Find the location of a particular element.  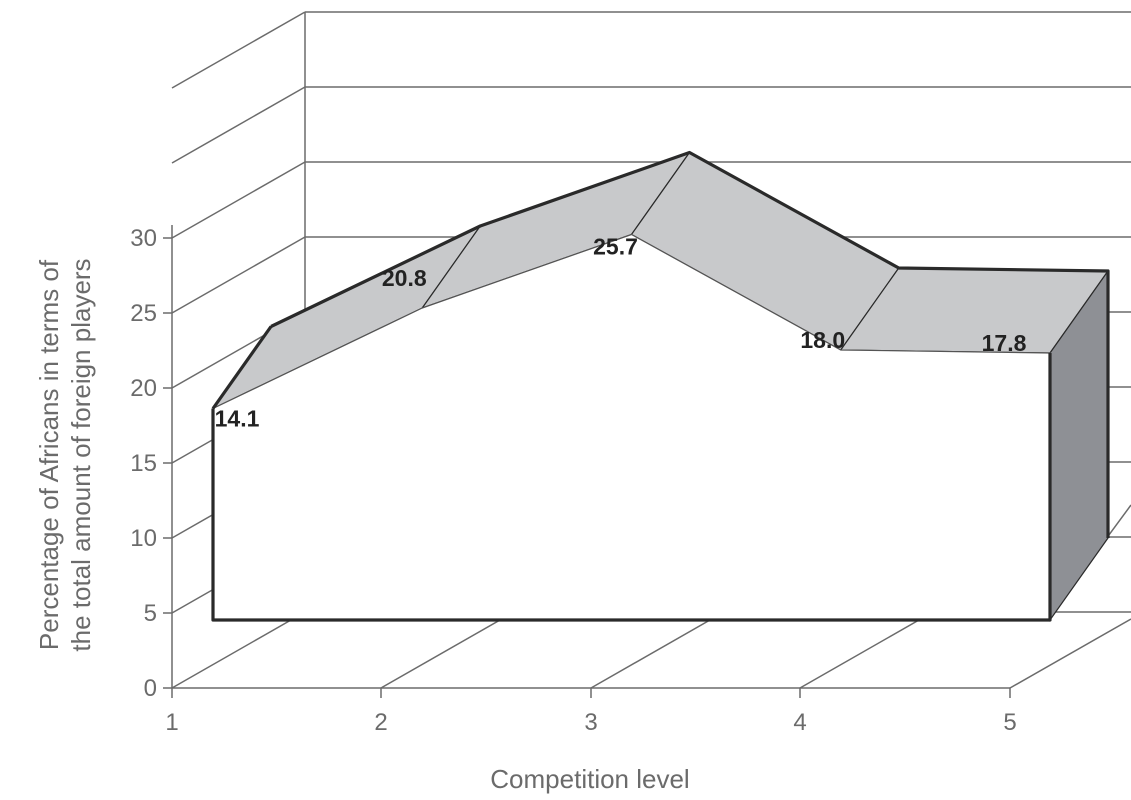

data-label: 18.0 is located at coordinates (822, 340).